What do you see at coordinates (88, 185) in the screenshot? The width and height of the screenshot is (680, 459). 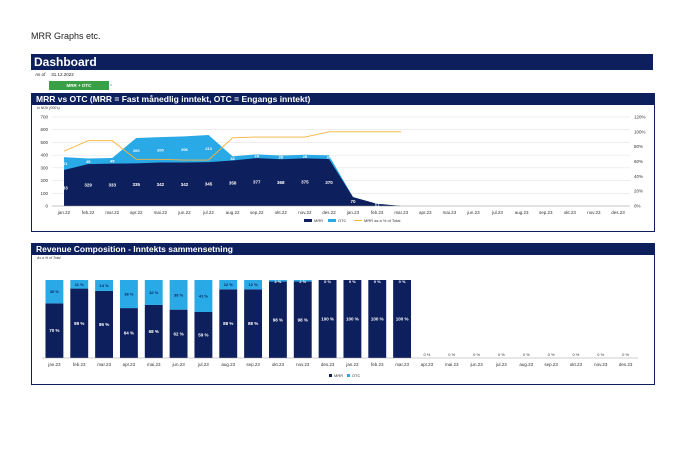 I see `mrr-data-label: 329` at bounding box center [88, 185].